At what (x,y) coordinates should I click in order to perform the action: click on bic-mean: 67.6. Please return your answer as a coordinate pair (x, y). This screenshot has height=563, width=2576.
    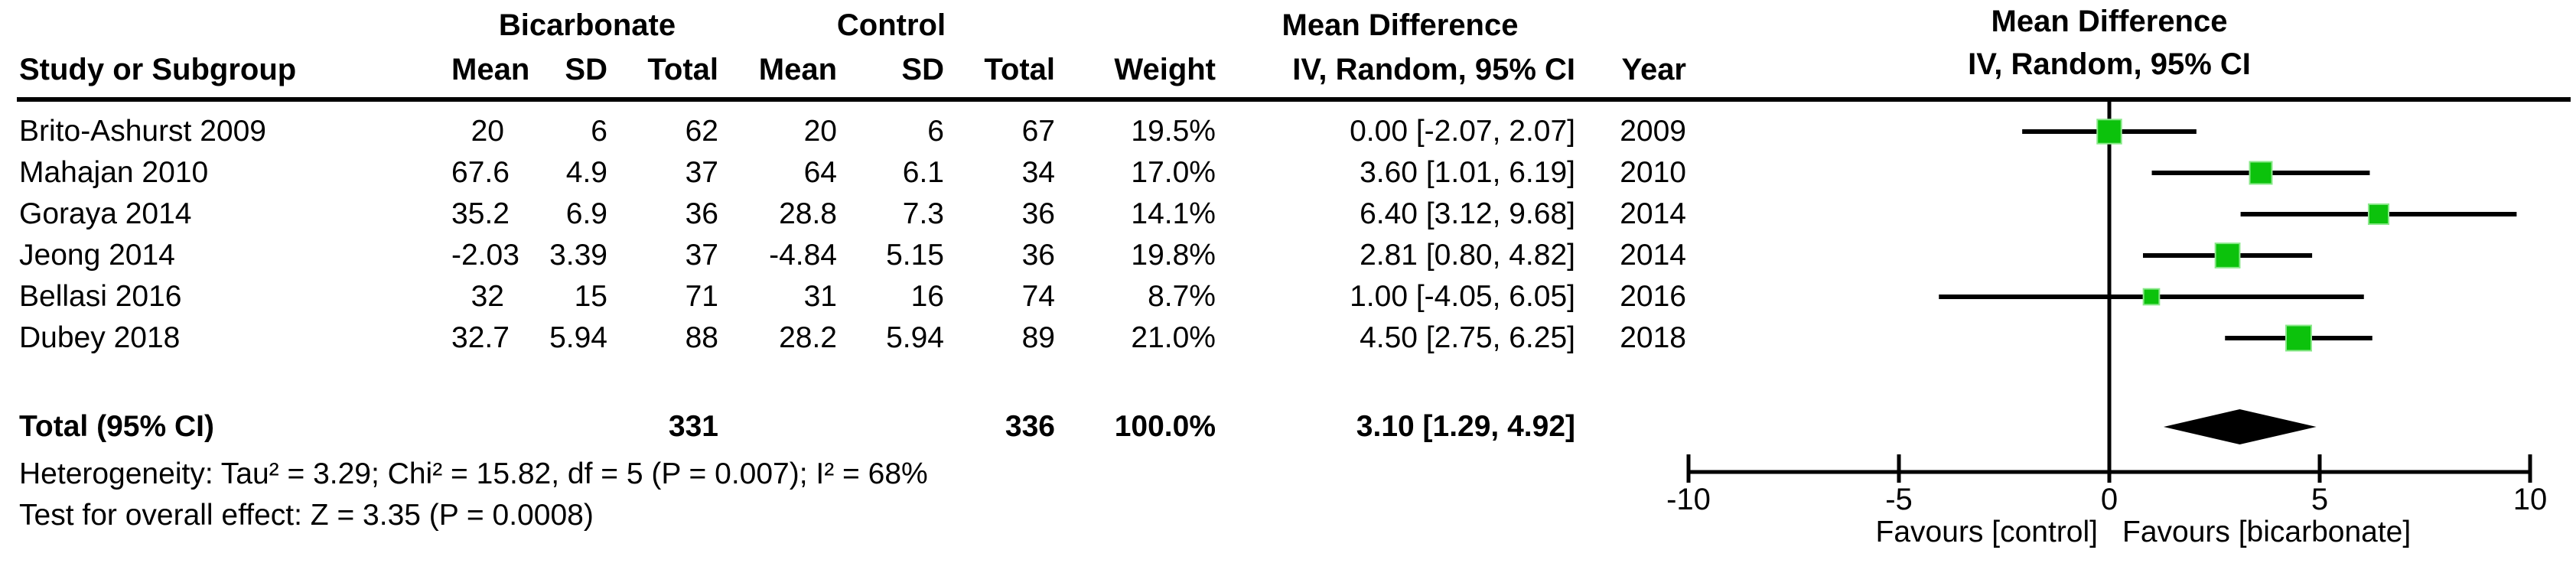
    Looking at the image, I should click on (481, 173).